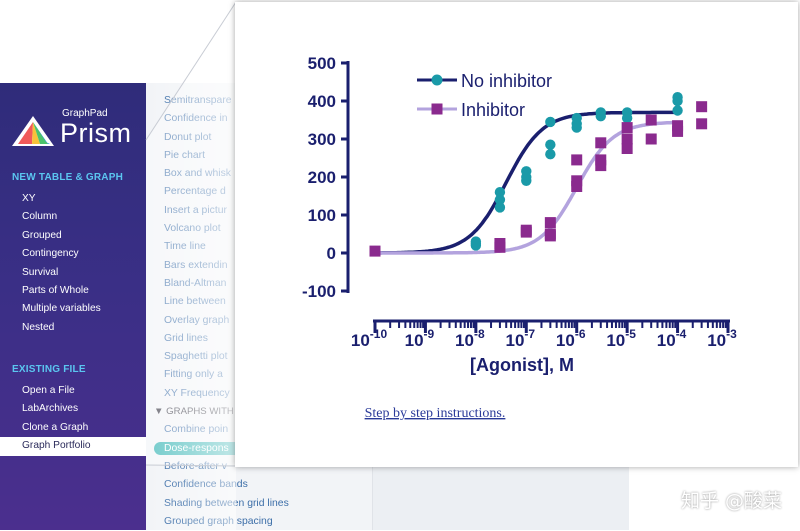 This screenshot has width=800, height=531. Describe the element at coordinates (420, 338) in the screenshot. I see `x-tick-label: 10⁻⁹` at that location.